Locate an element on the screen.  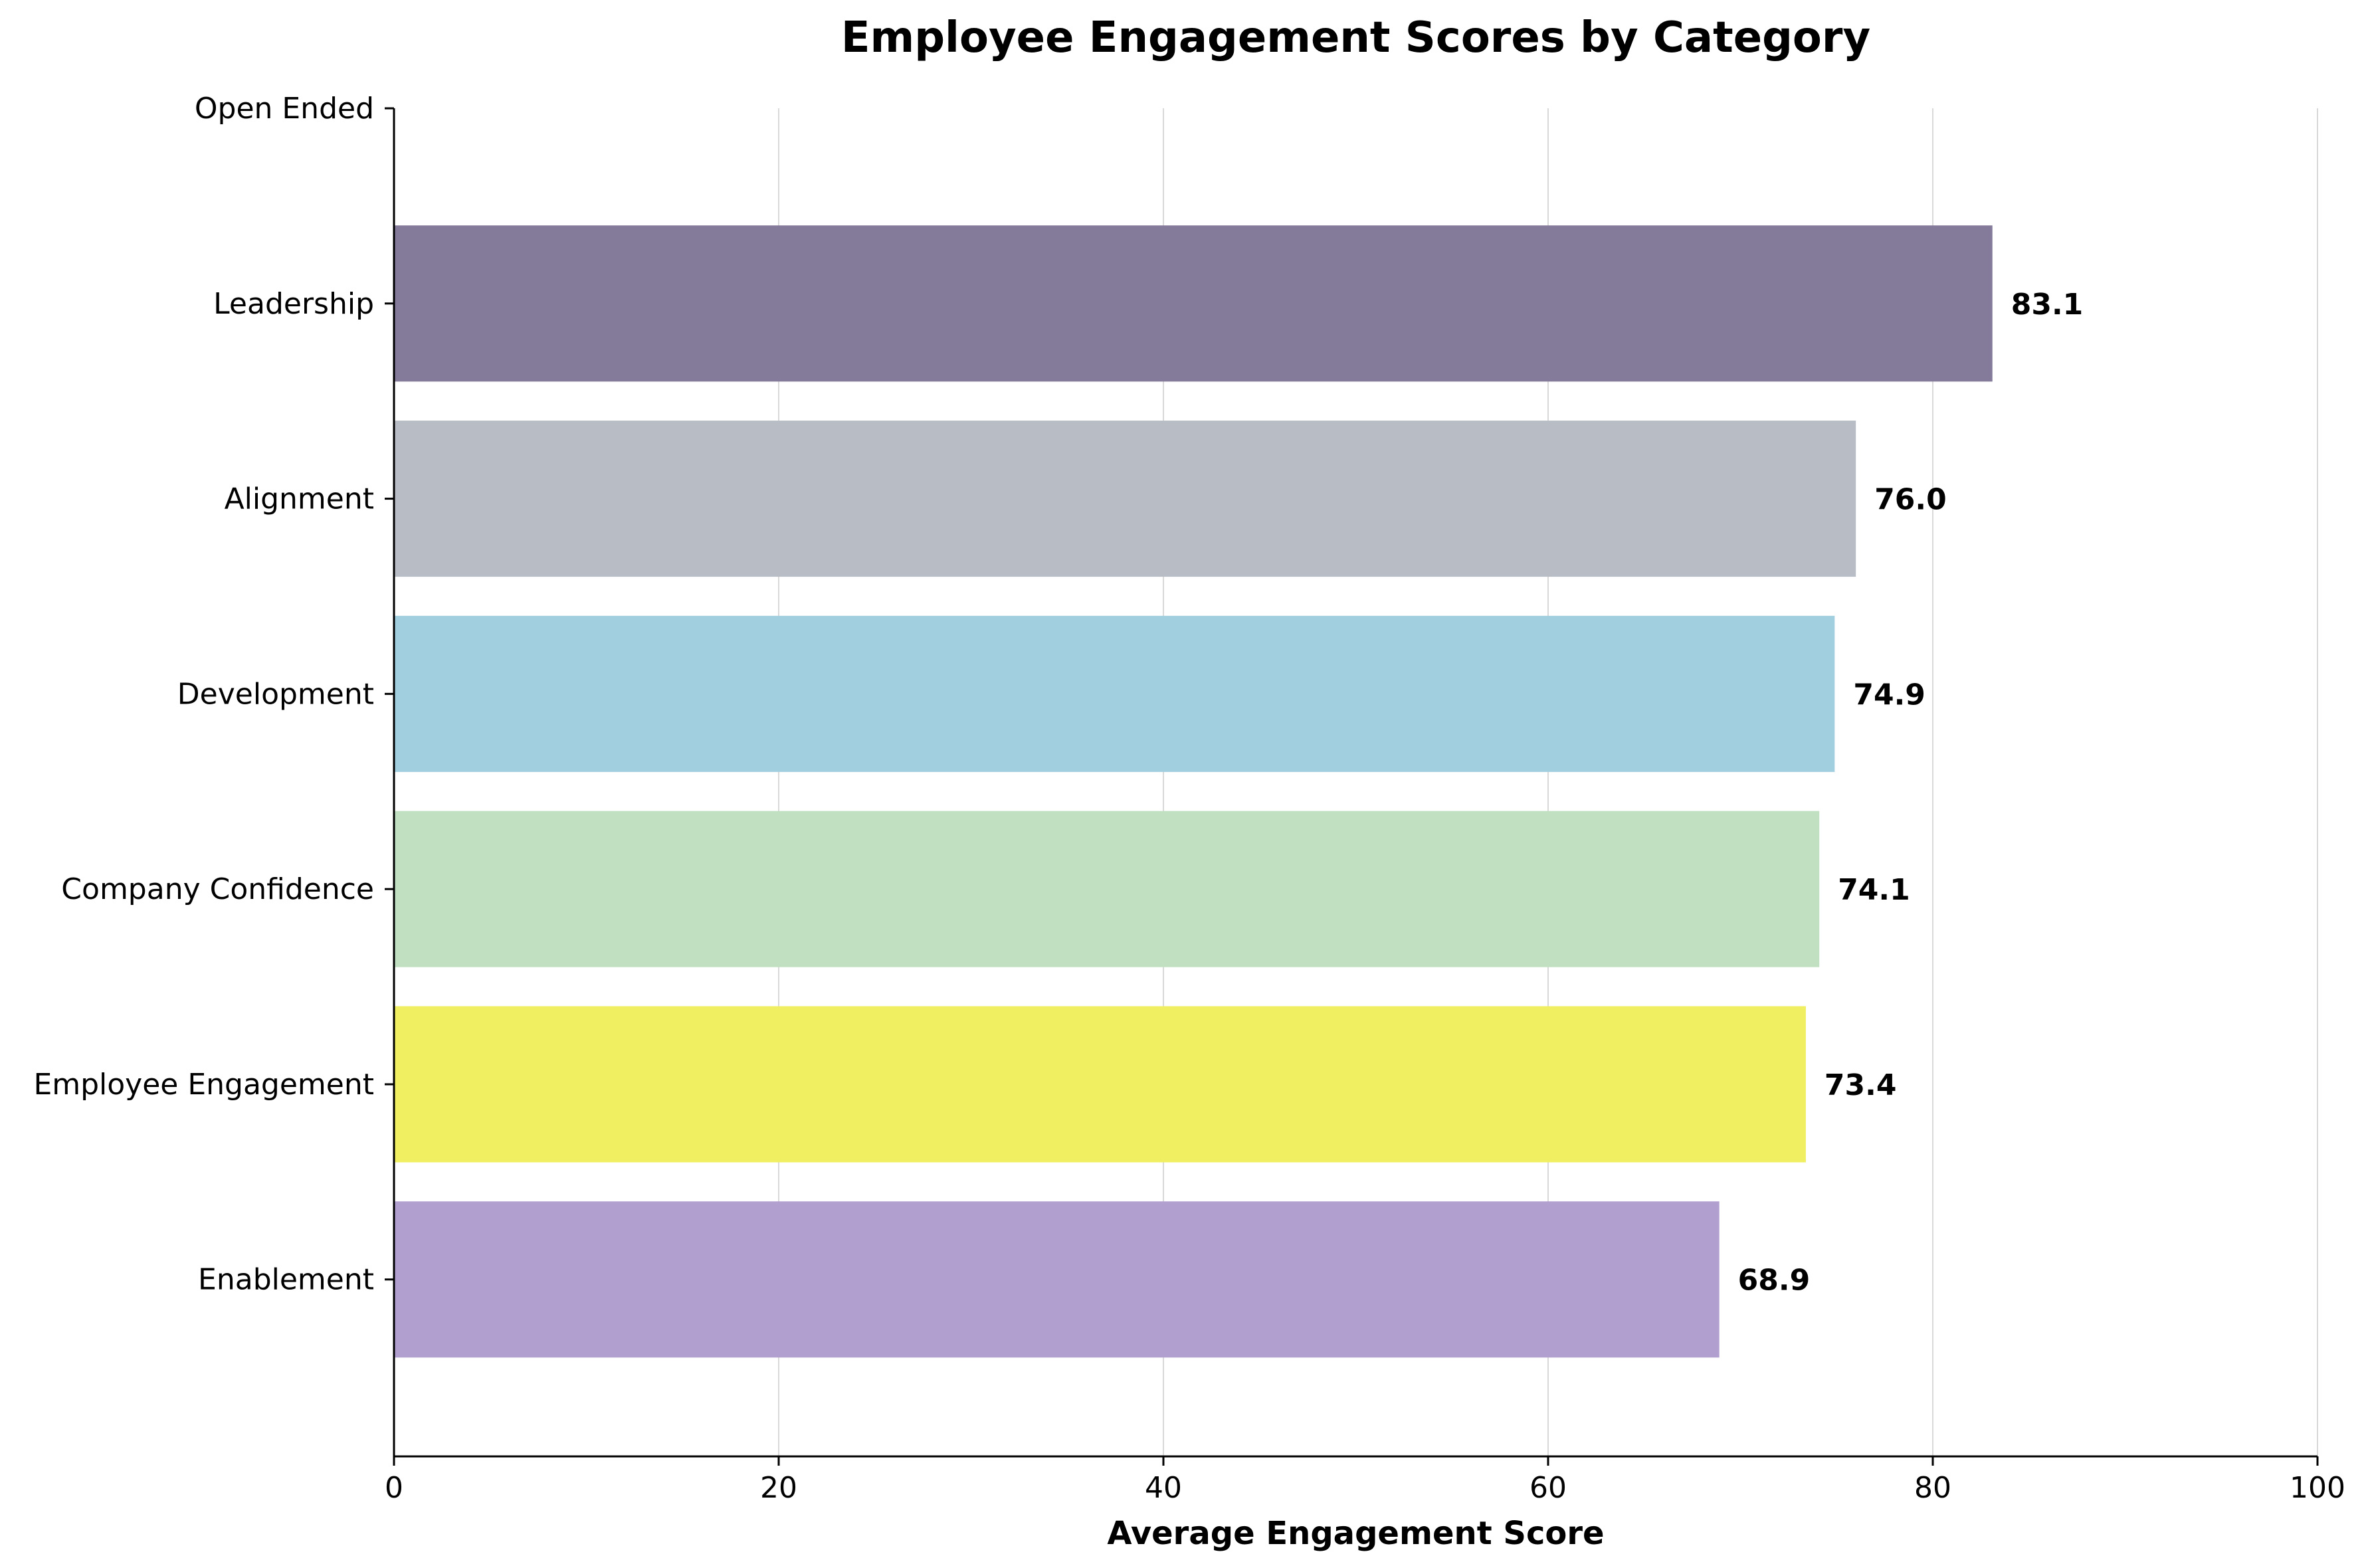
value-label: 73.4 is located at coordinates (1860, 1085).